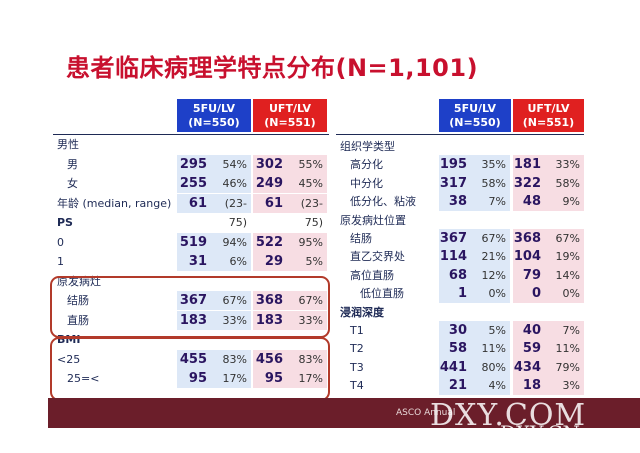 The width and height of the screenshot is (640, 453). I want to click on footer-text: ASCO Annual, so click(426, 413).